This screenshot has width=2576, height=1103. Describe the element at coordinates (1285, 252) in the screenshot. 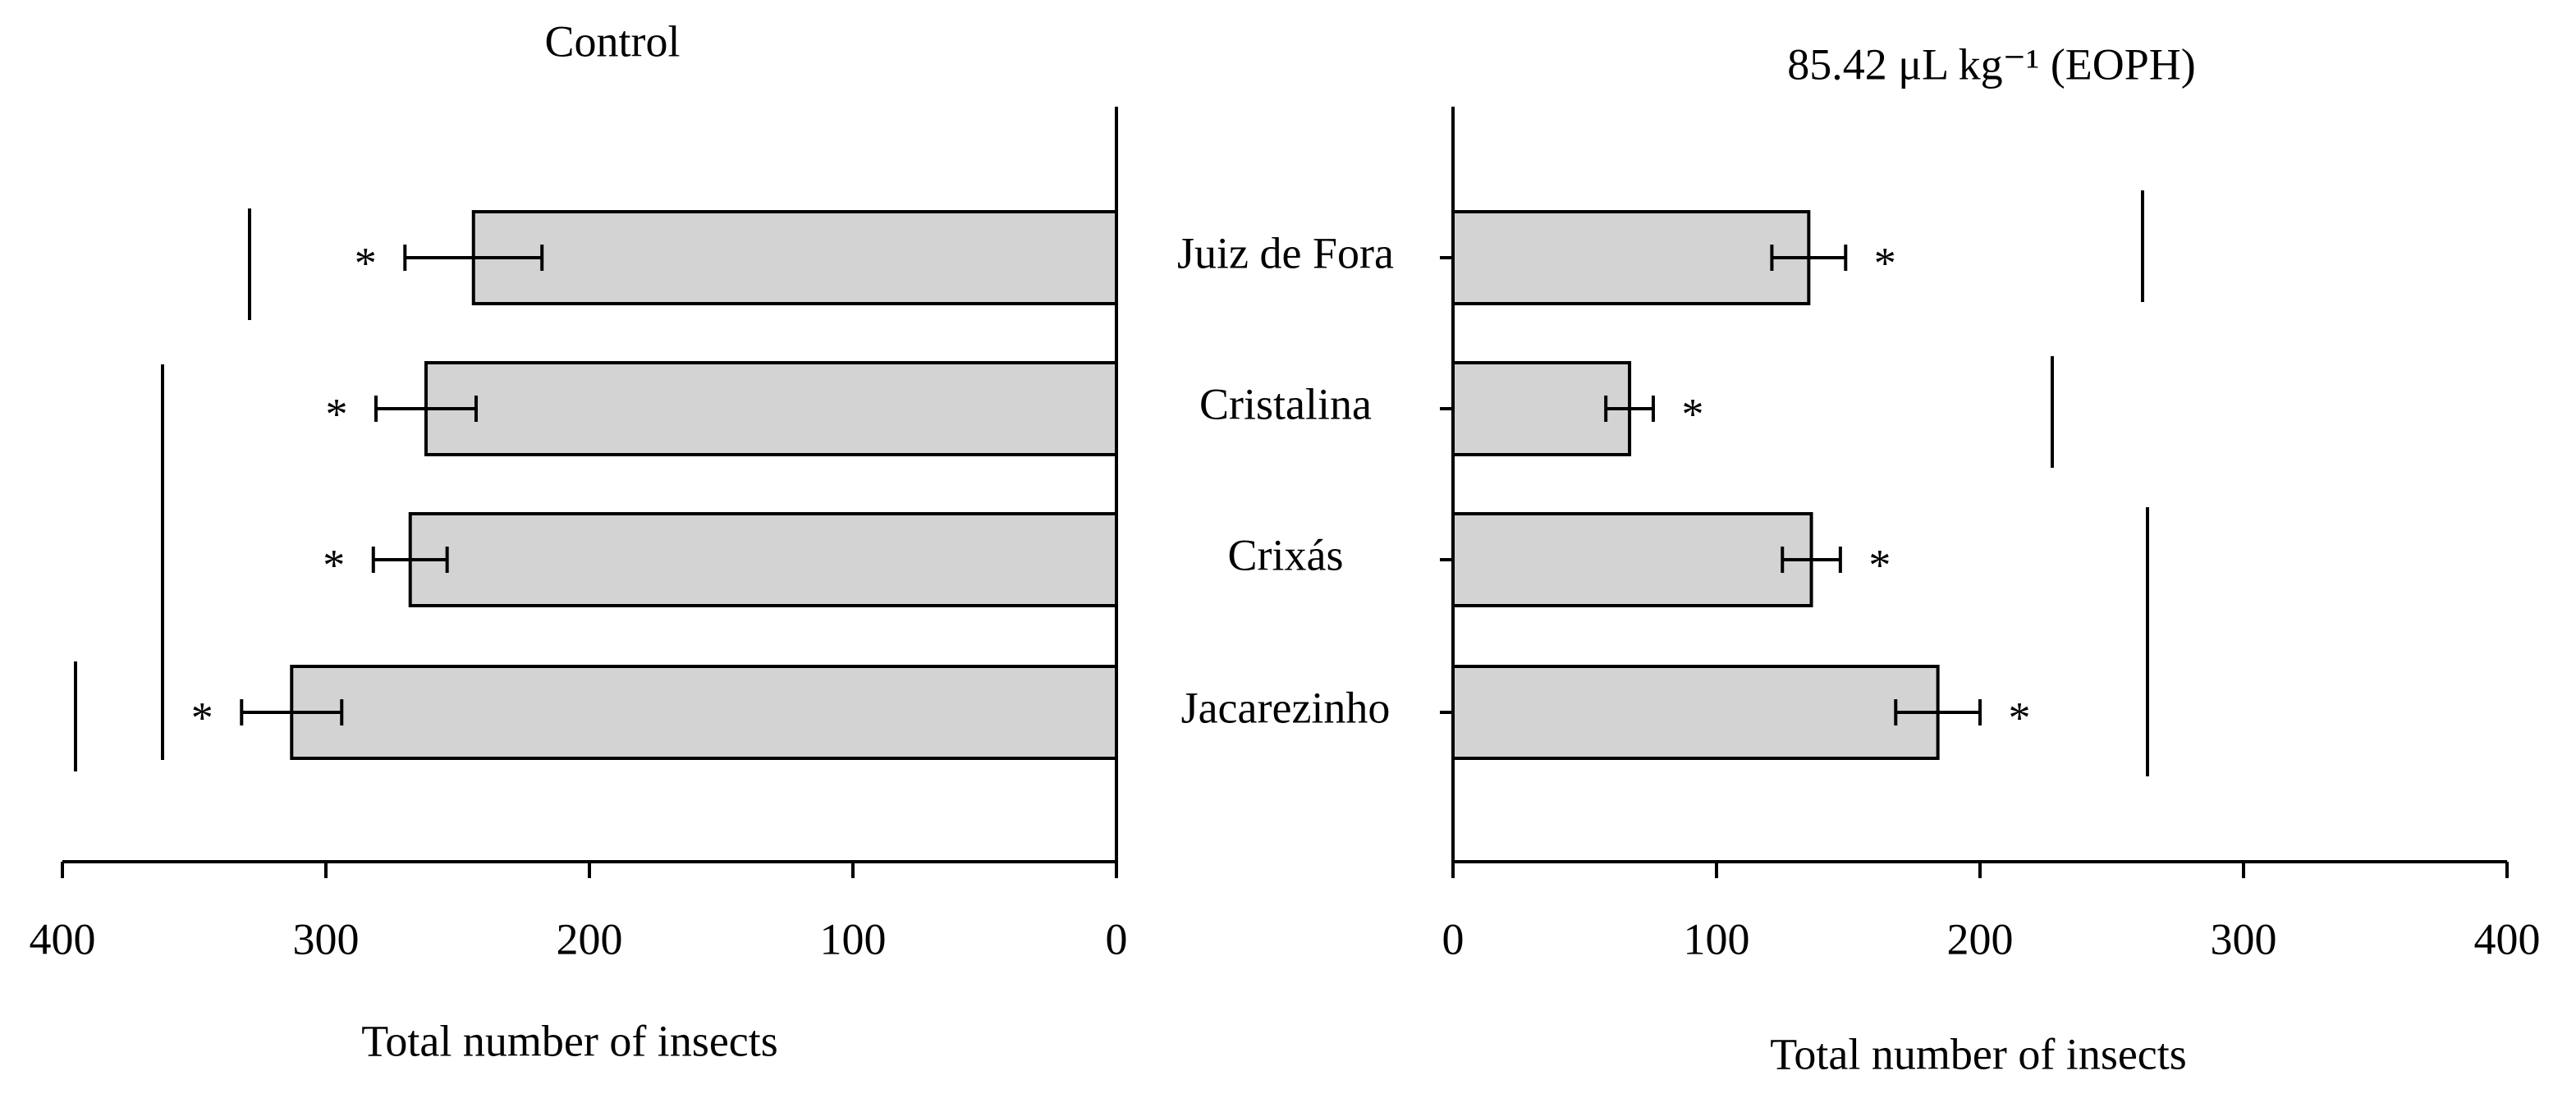

I see `category-label: Juiz de Fora` at that location.